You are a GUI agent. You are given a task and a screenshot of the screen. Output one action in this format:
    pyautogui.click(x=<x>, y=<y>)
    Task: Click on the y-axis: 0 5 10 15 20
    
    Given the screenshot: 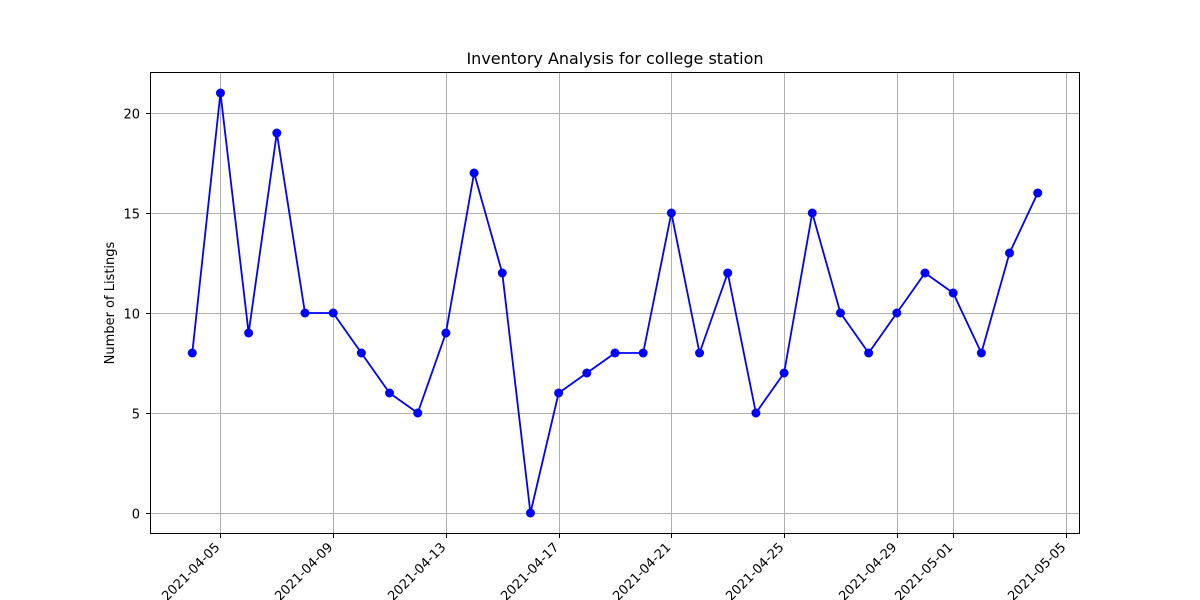 What is the action you would take?
    pyautogui.click(x=136, y=315)
    